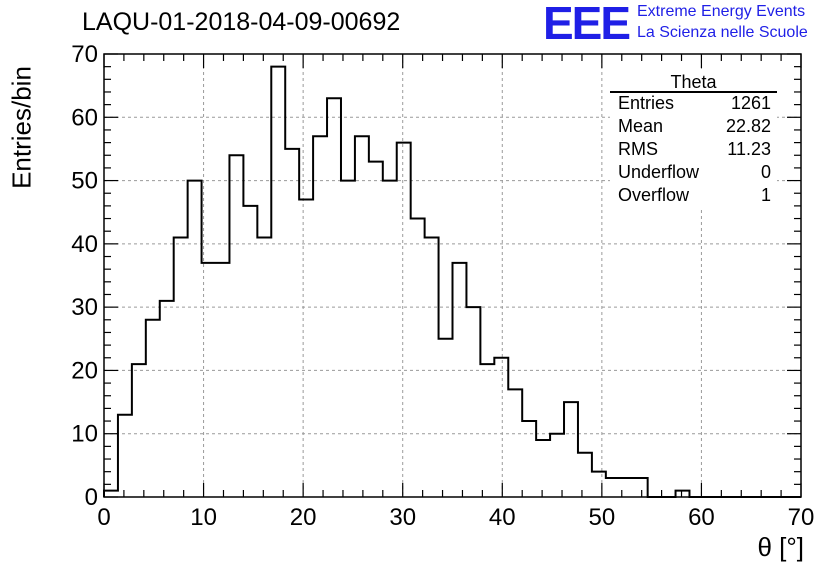 This screenshot has width=836, height=572. I want to click on logo-line-2: La Scienza nelle Scuole, so click(722, 32).